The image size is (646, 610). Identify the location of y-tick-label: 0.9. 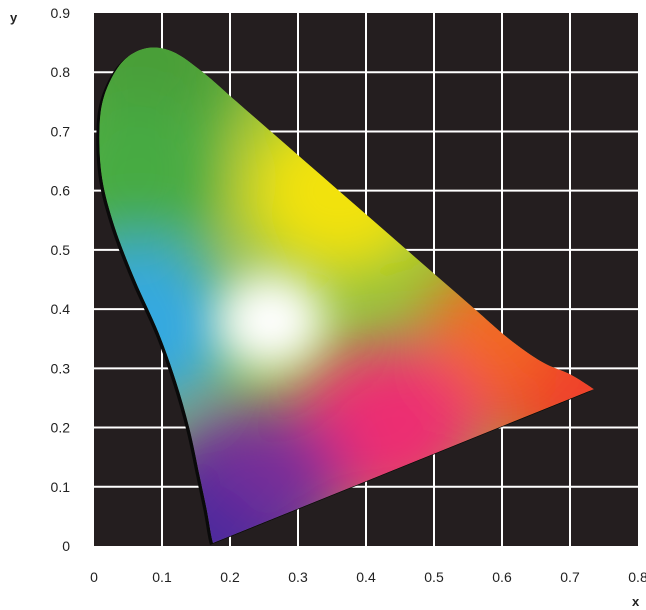
(61, 13).